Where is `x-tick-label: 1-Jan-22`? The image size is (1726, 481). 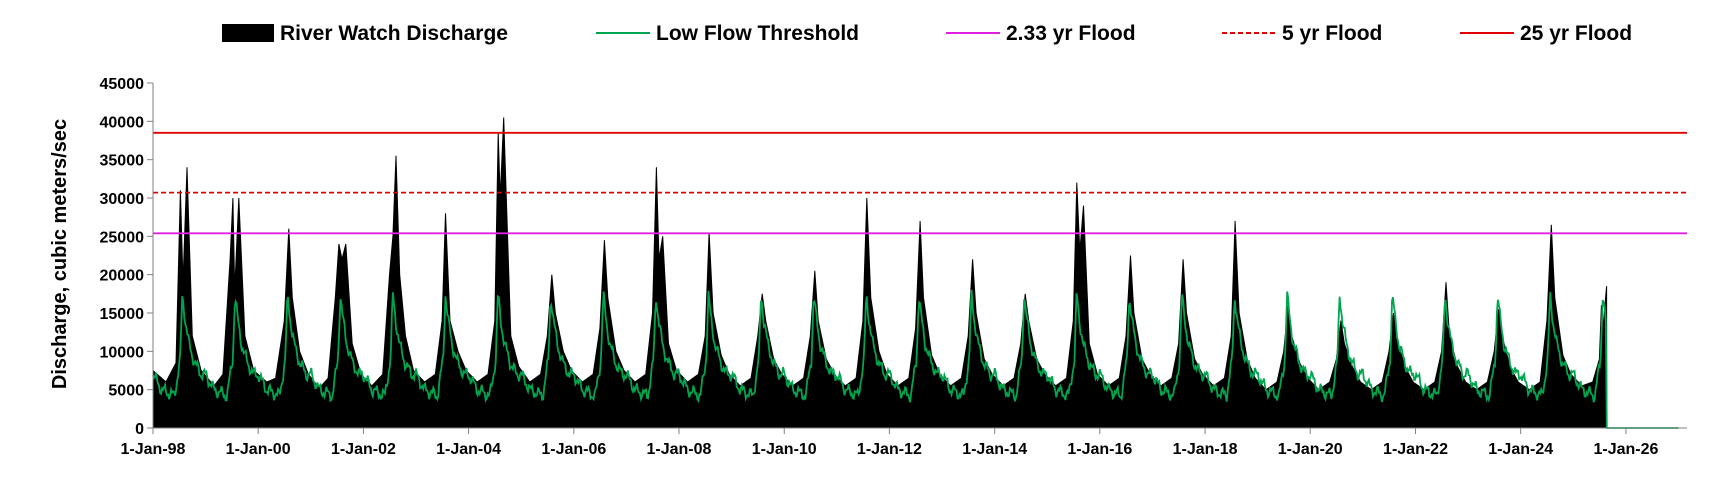 x-tick-label: 1-Jan-22 is located at coordinates (1415, 449).